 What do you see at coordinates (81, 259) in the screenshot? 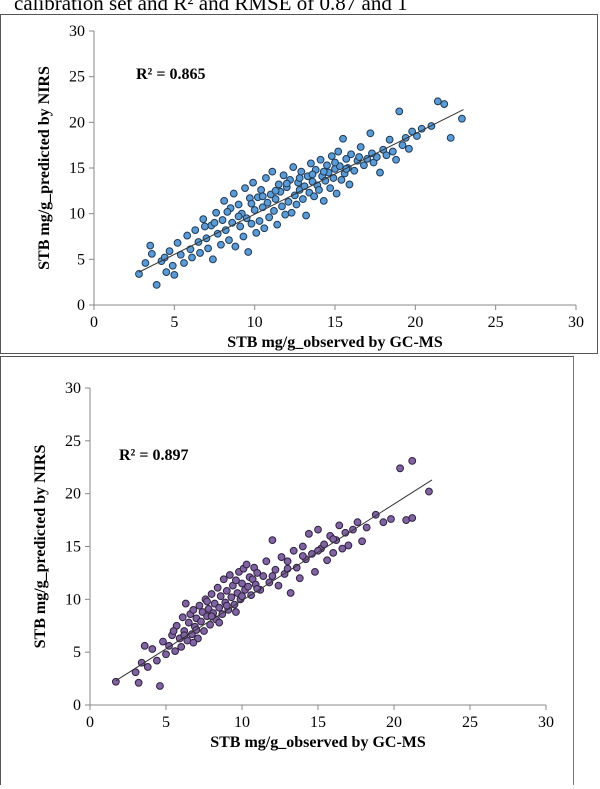
I see `y-tick-label: 5` at bounding box center [81, 259].